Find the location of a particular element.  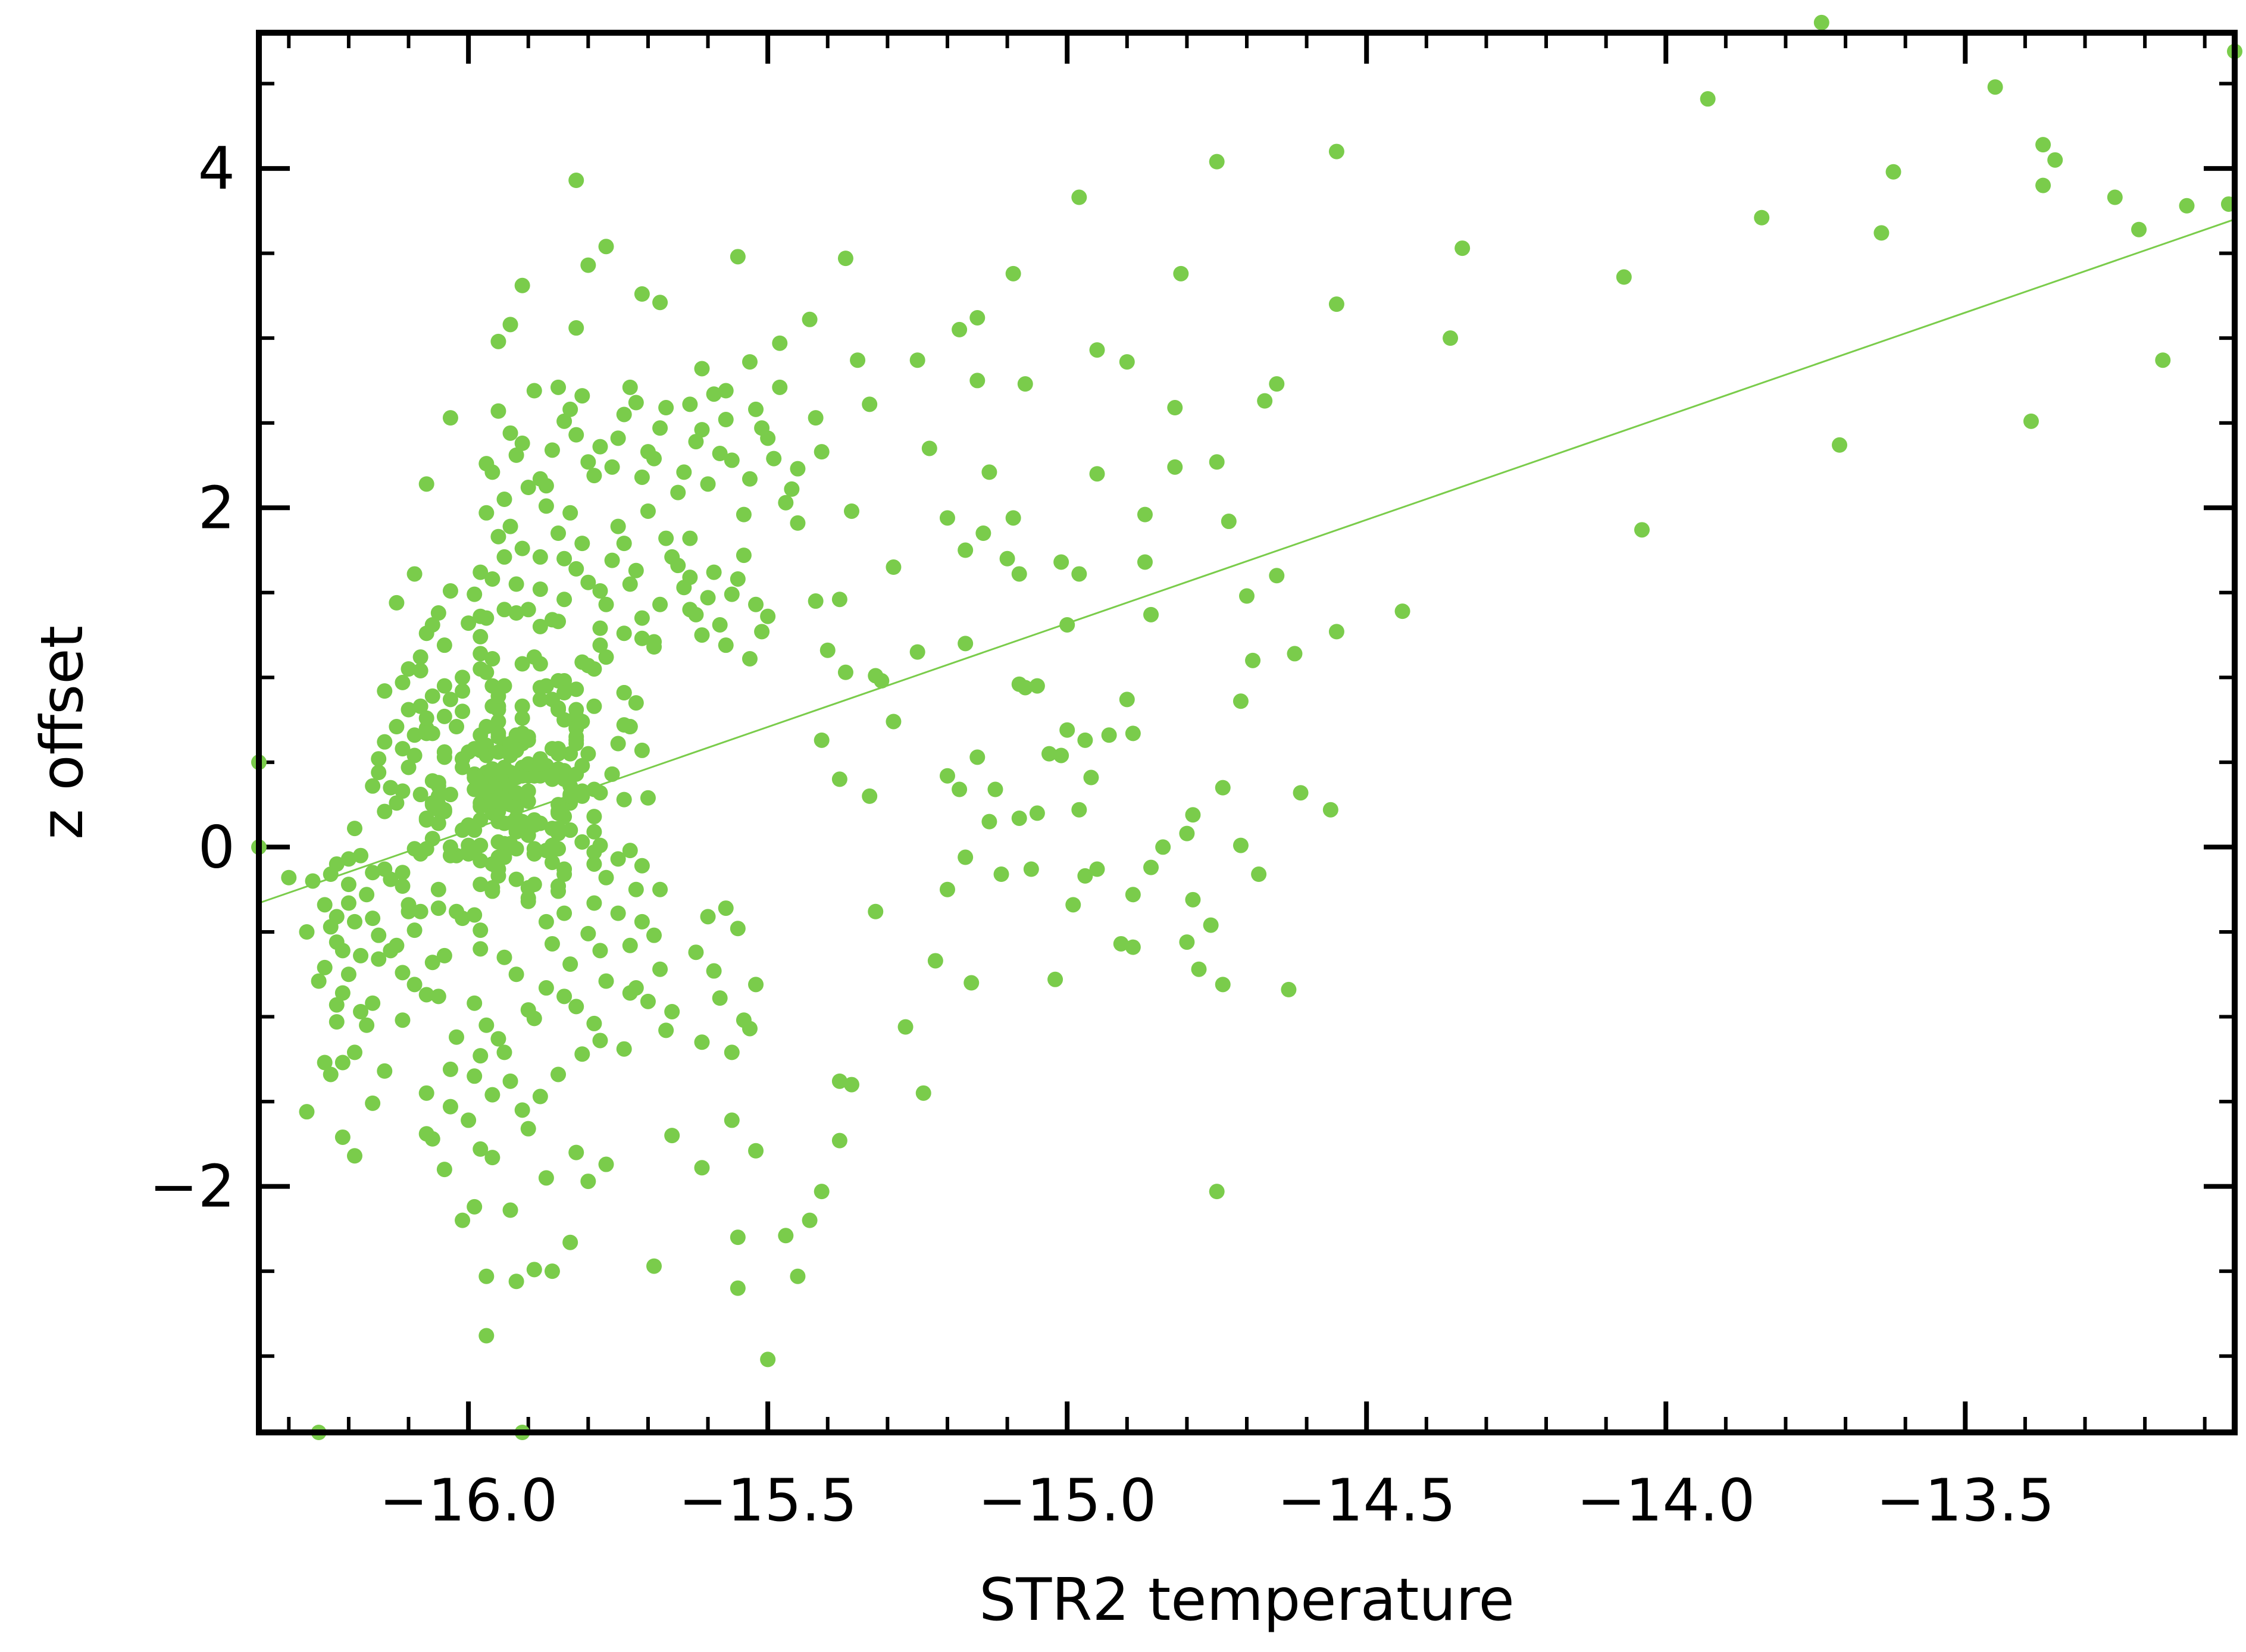

y-tick-label: −2 is located at coordinates (192, 1187).